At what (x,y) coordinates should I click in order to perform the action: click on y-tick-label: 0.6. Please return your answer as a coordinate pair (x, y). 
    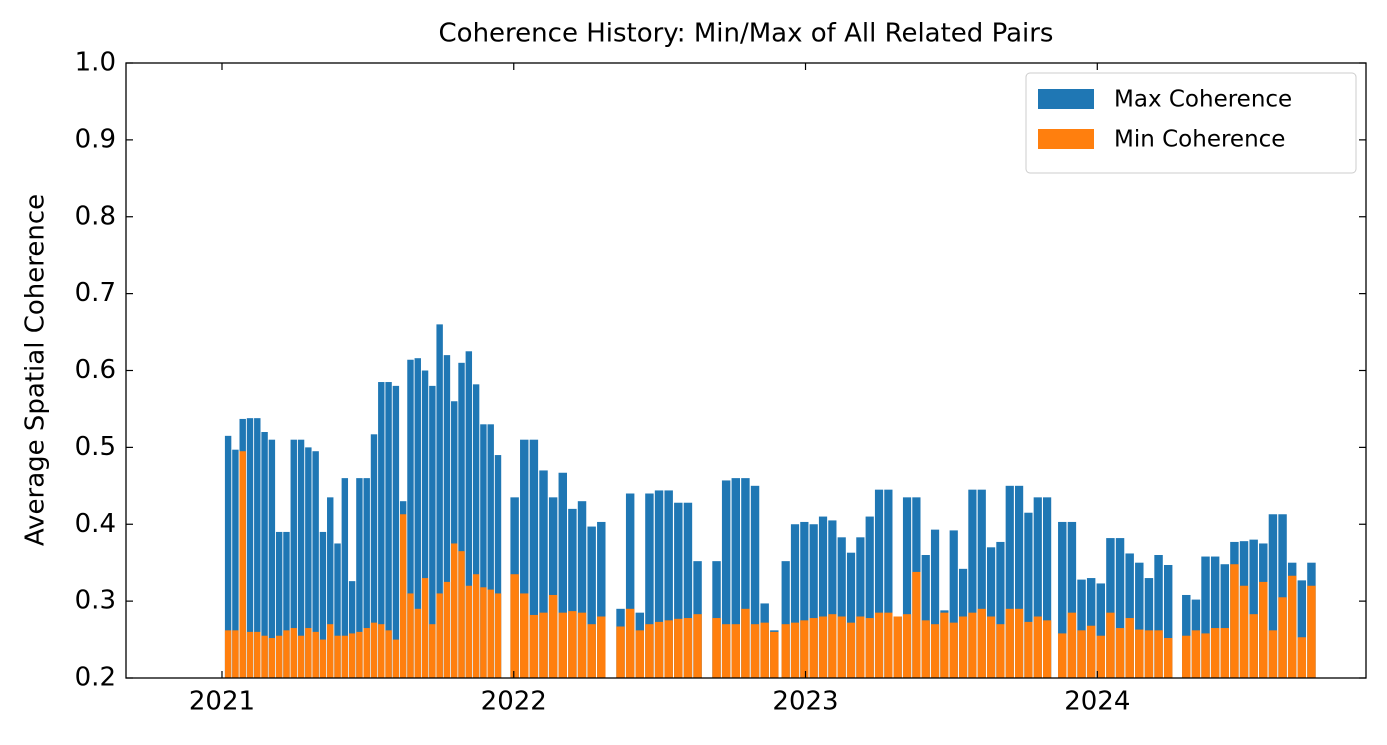
    Looking at the image, I should click on (95, 370).